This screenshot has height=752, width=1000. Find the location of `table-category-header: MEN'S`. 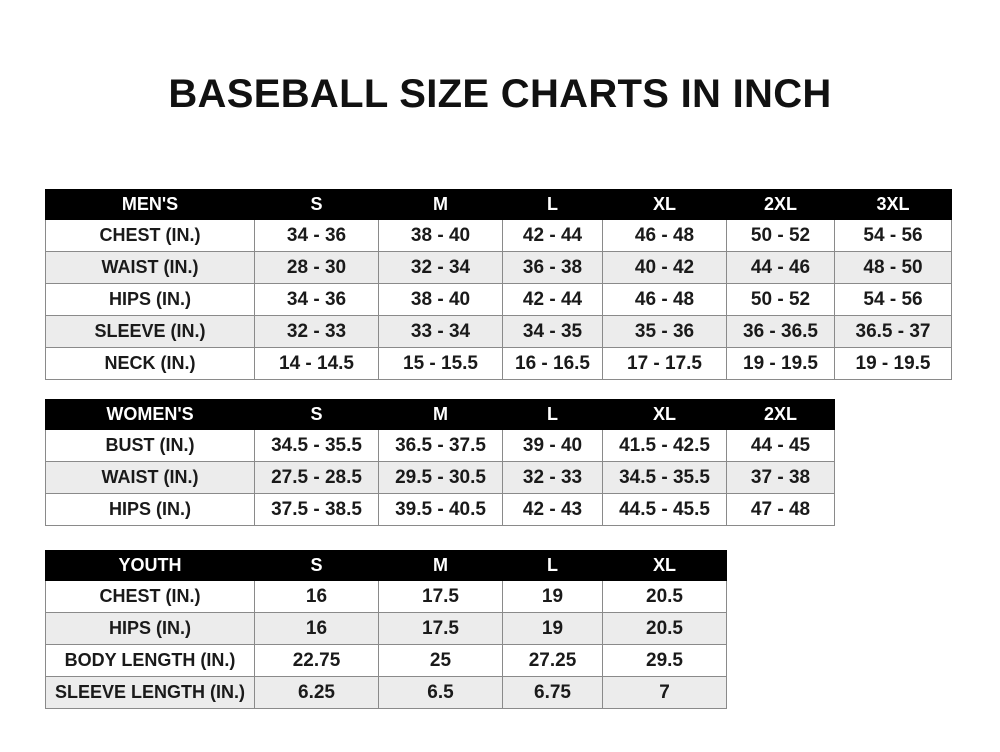

table-category-header: MEN'S is located at coordinates (150, 204).